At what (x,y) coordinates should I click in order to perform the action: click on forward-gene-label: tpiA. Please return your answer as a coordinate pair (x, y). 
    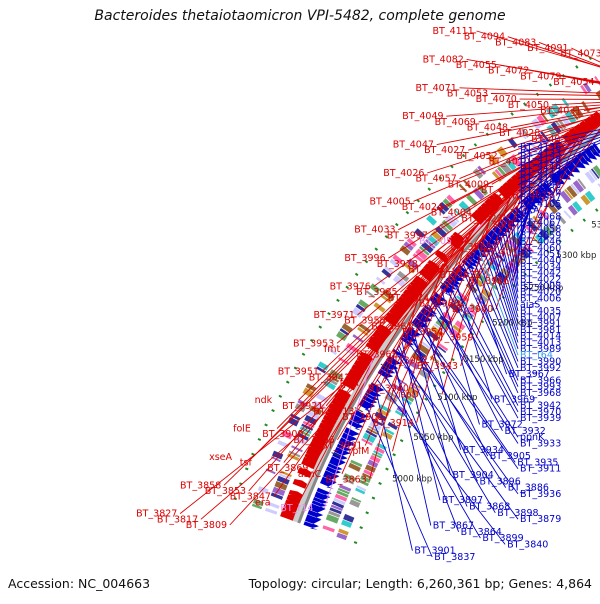
    Looking at the image, I should click on (349, 383).